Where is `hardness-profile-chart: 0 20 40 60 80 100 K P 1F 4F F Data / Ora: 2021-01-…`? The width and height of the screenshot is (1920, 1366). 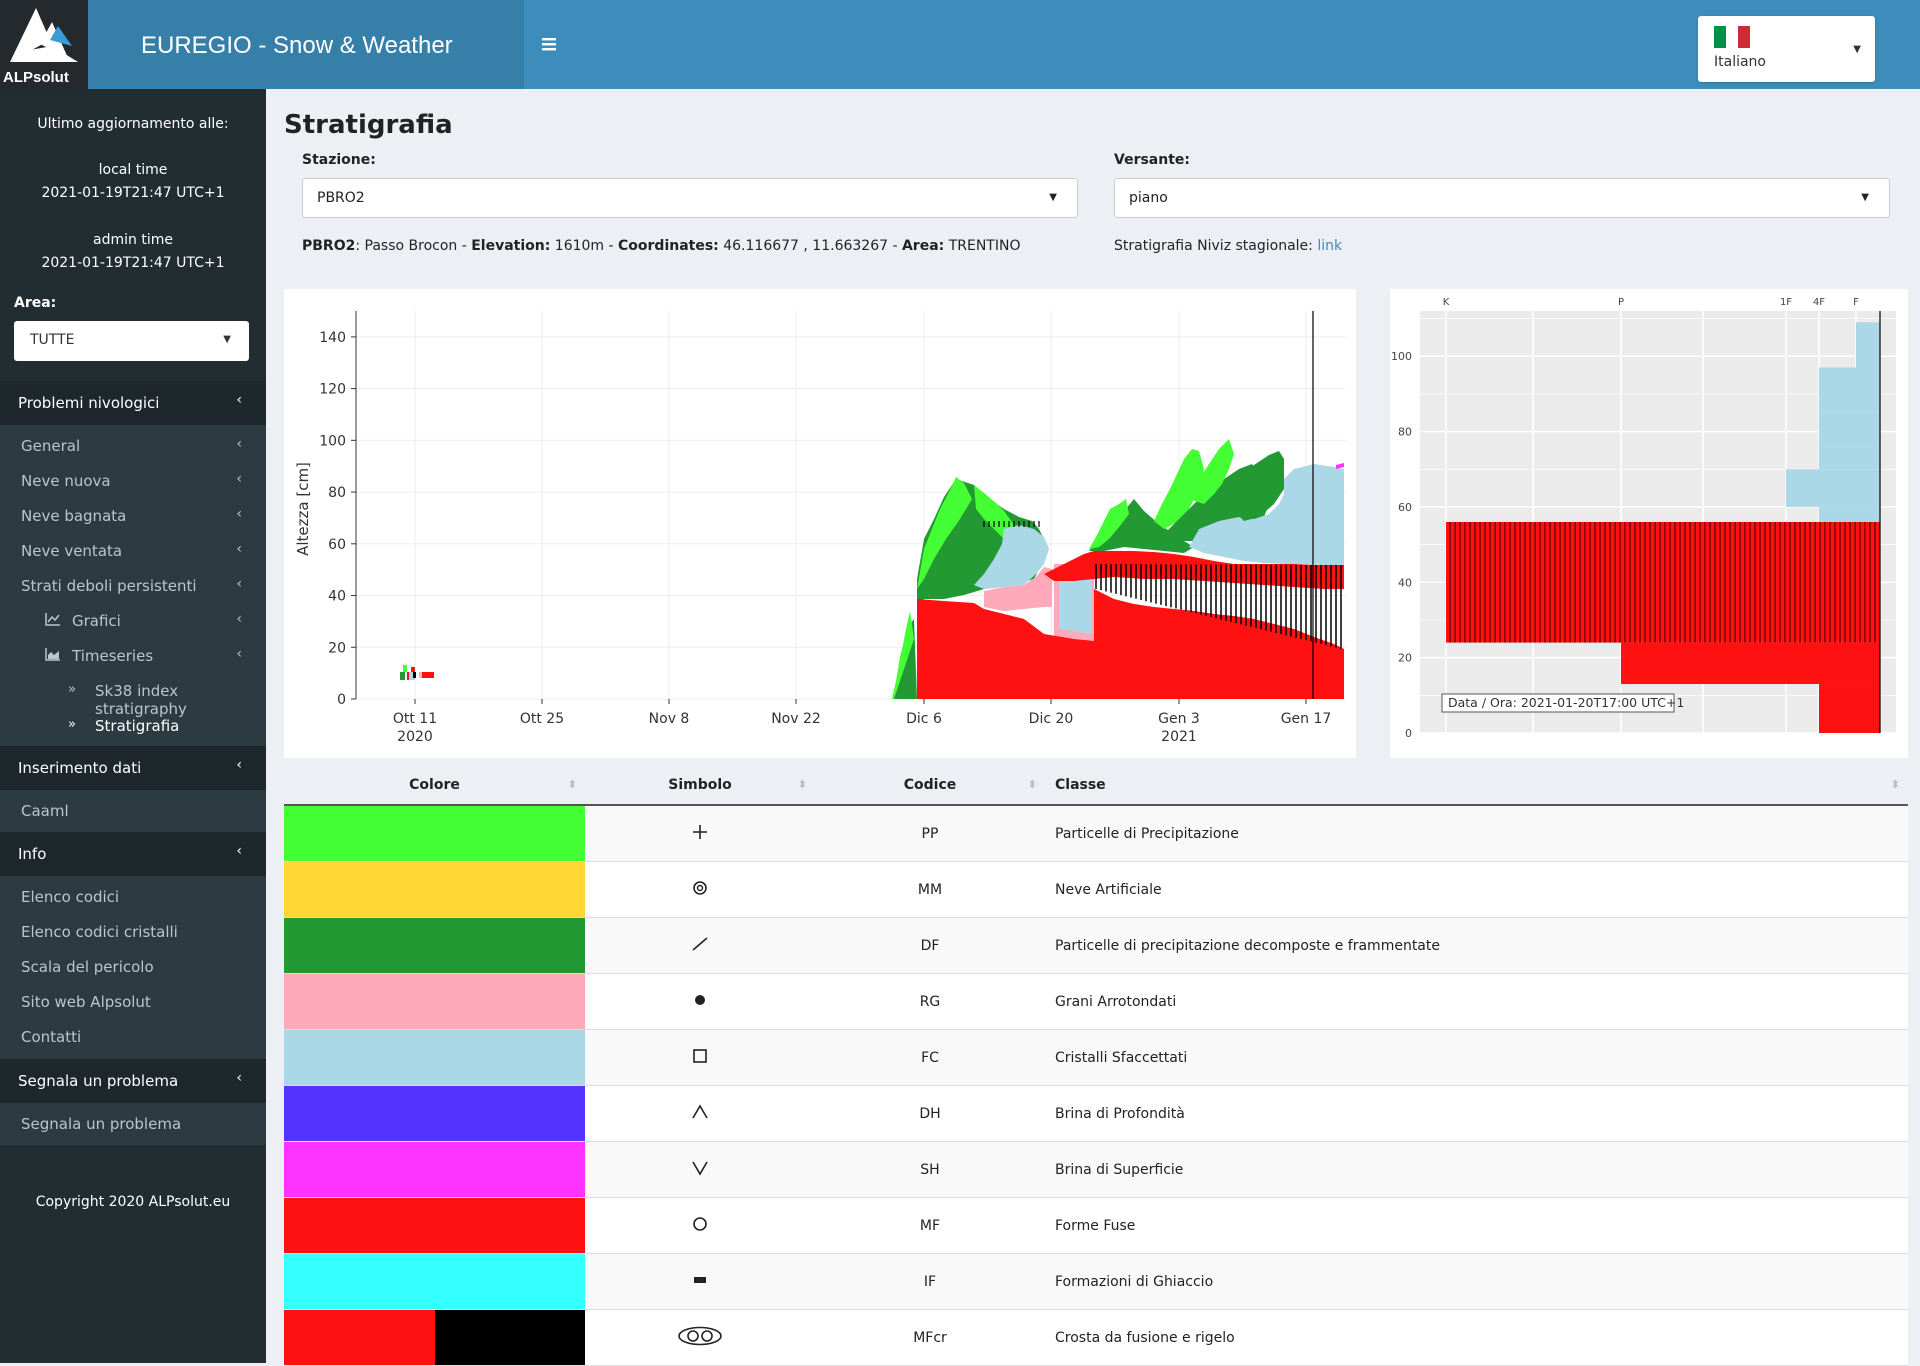 hardness-profile-chart: 0 20 40 60 80 100 K P 1F 4F F Data / Ora: 2021-01-… is located at coordinates (1649, 523).